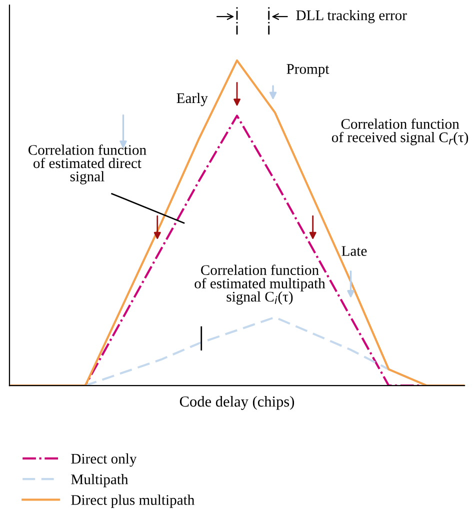 The height and width of the screenshot is (521, 474). I want to click on text: DLL tracking error, so click(351, 17).